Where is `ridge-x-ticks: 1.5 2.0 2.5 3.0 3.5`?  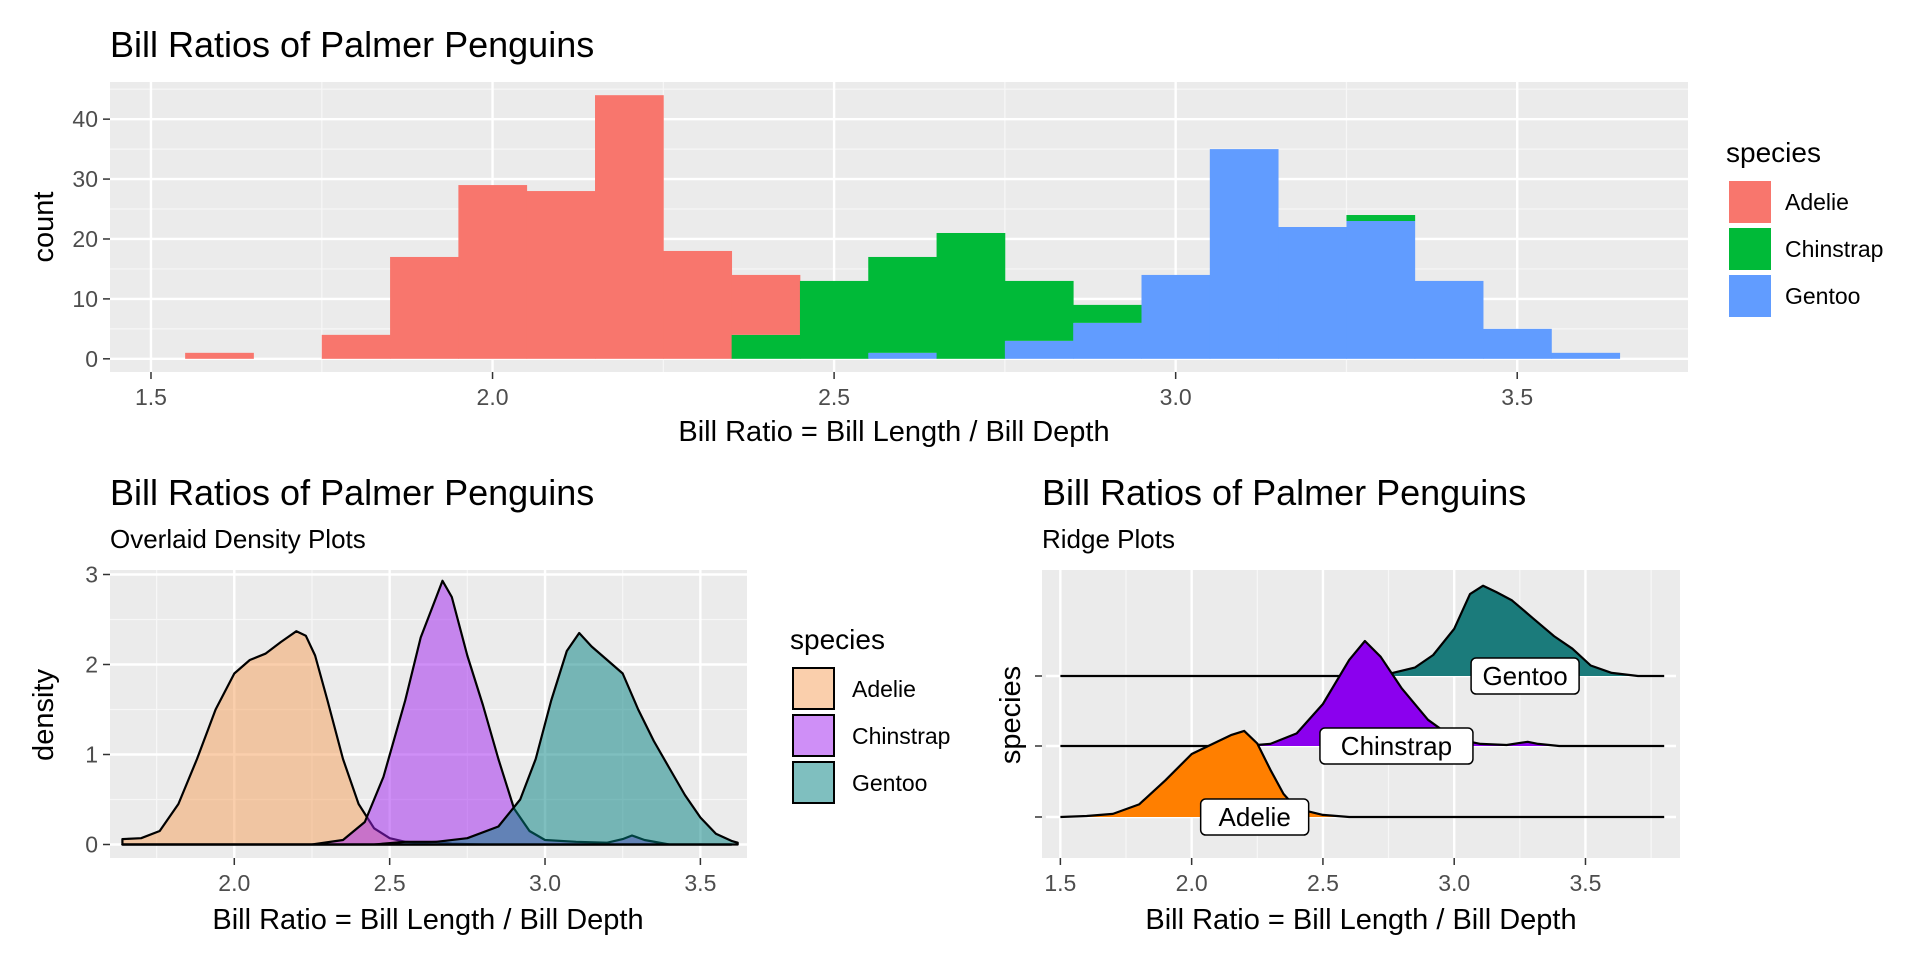 ridge-x-ticks: 1.5 2.0 2.5 3.0 3.5 is located at coordinates (1322, 877).